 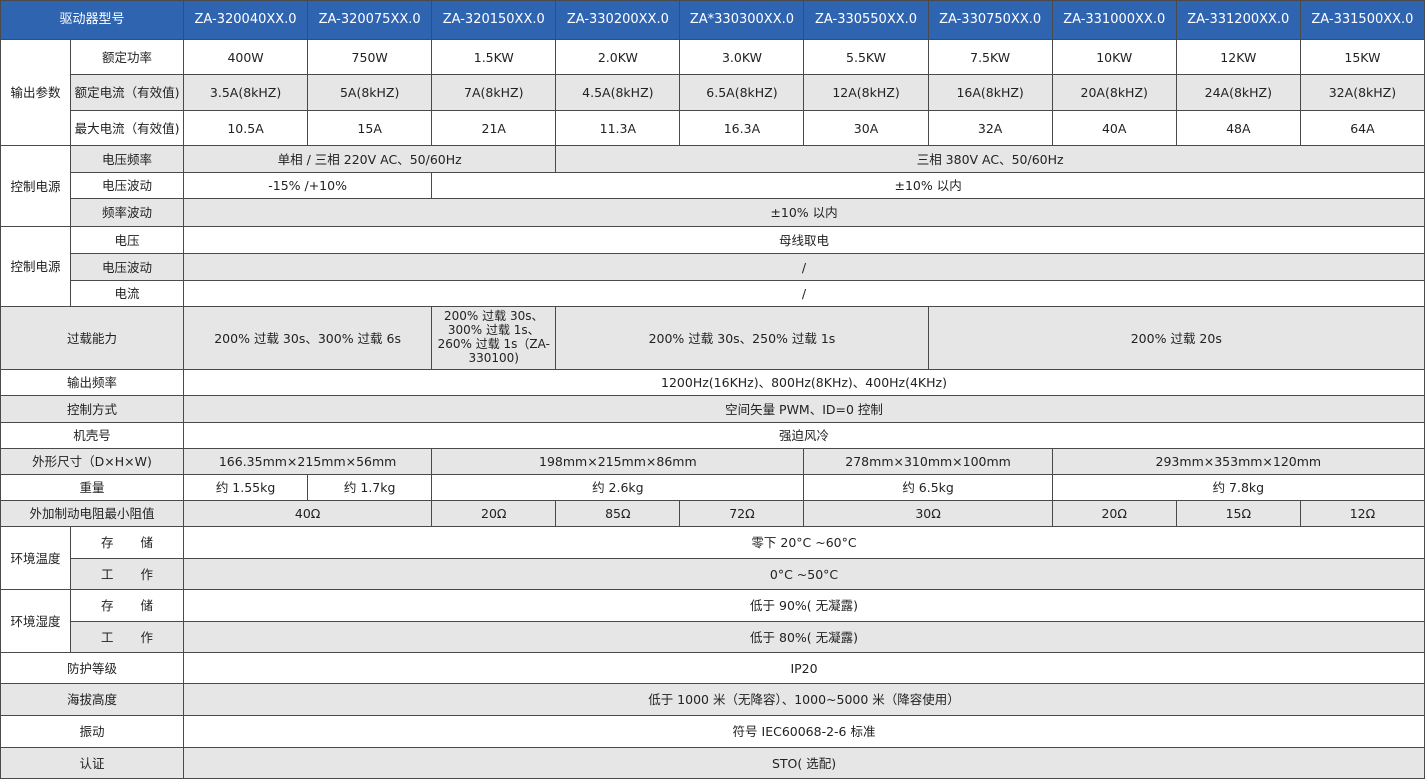 I want to click on spec-value: 低于 80%( 无凝露), so click(x=804, y=637).